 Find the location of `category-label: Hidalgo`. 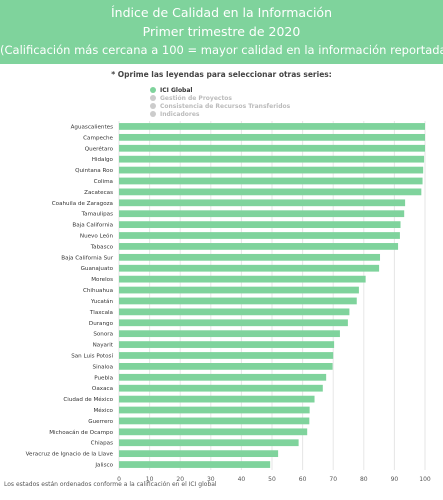

category-label: Hidalgo is located at coordinates (103, 160).